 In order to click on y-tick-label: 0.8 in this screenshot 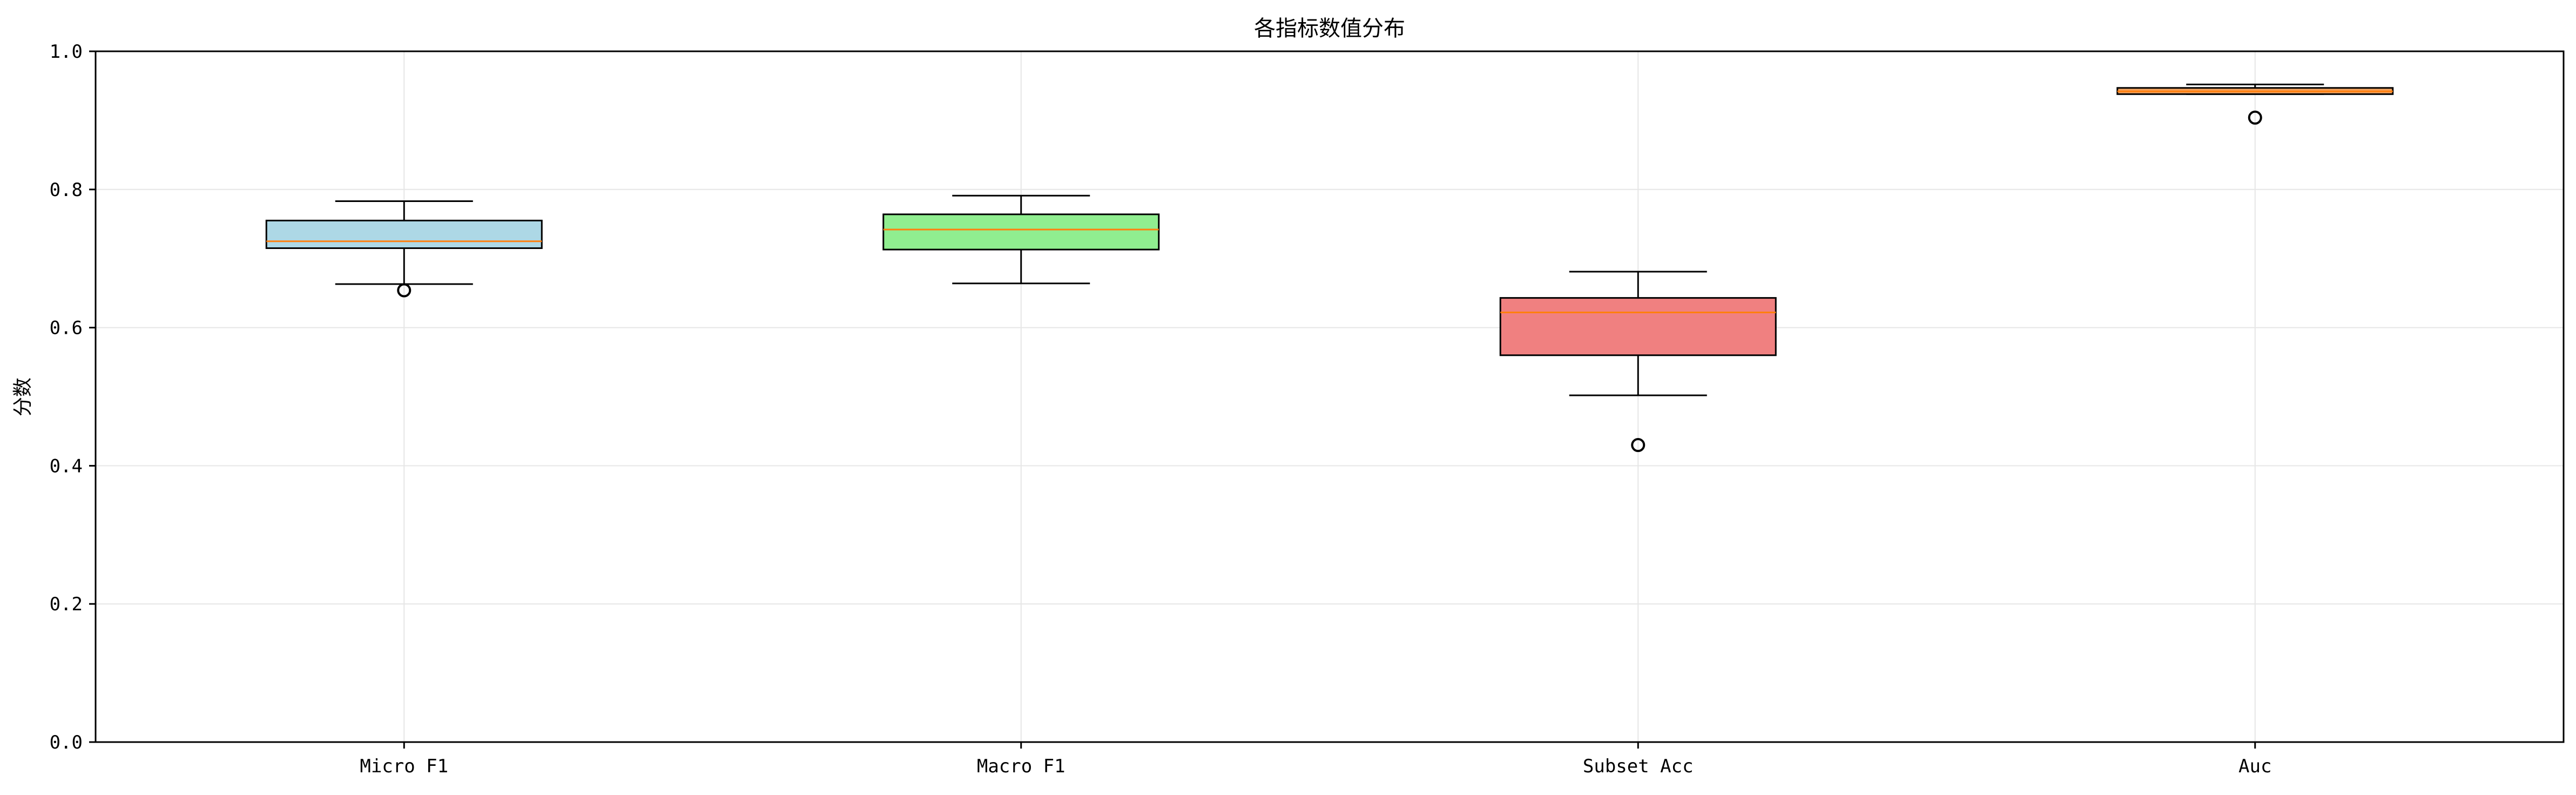, I will do `click(66, 190)`.